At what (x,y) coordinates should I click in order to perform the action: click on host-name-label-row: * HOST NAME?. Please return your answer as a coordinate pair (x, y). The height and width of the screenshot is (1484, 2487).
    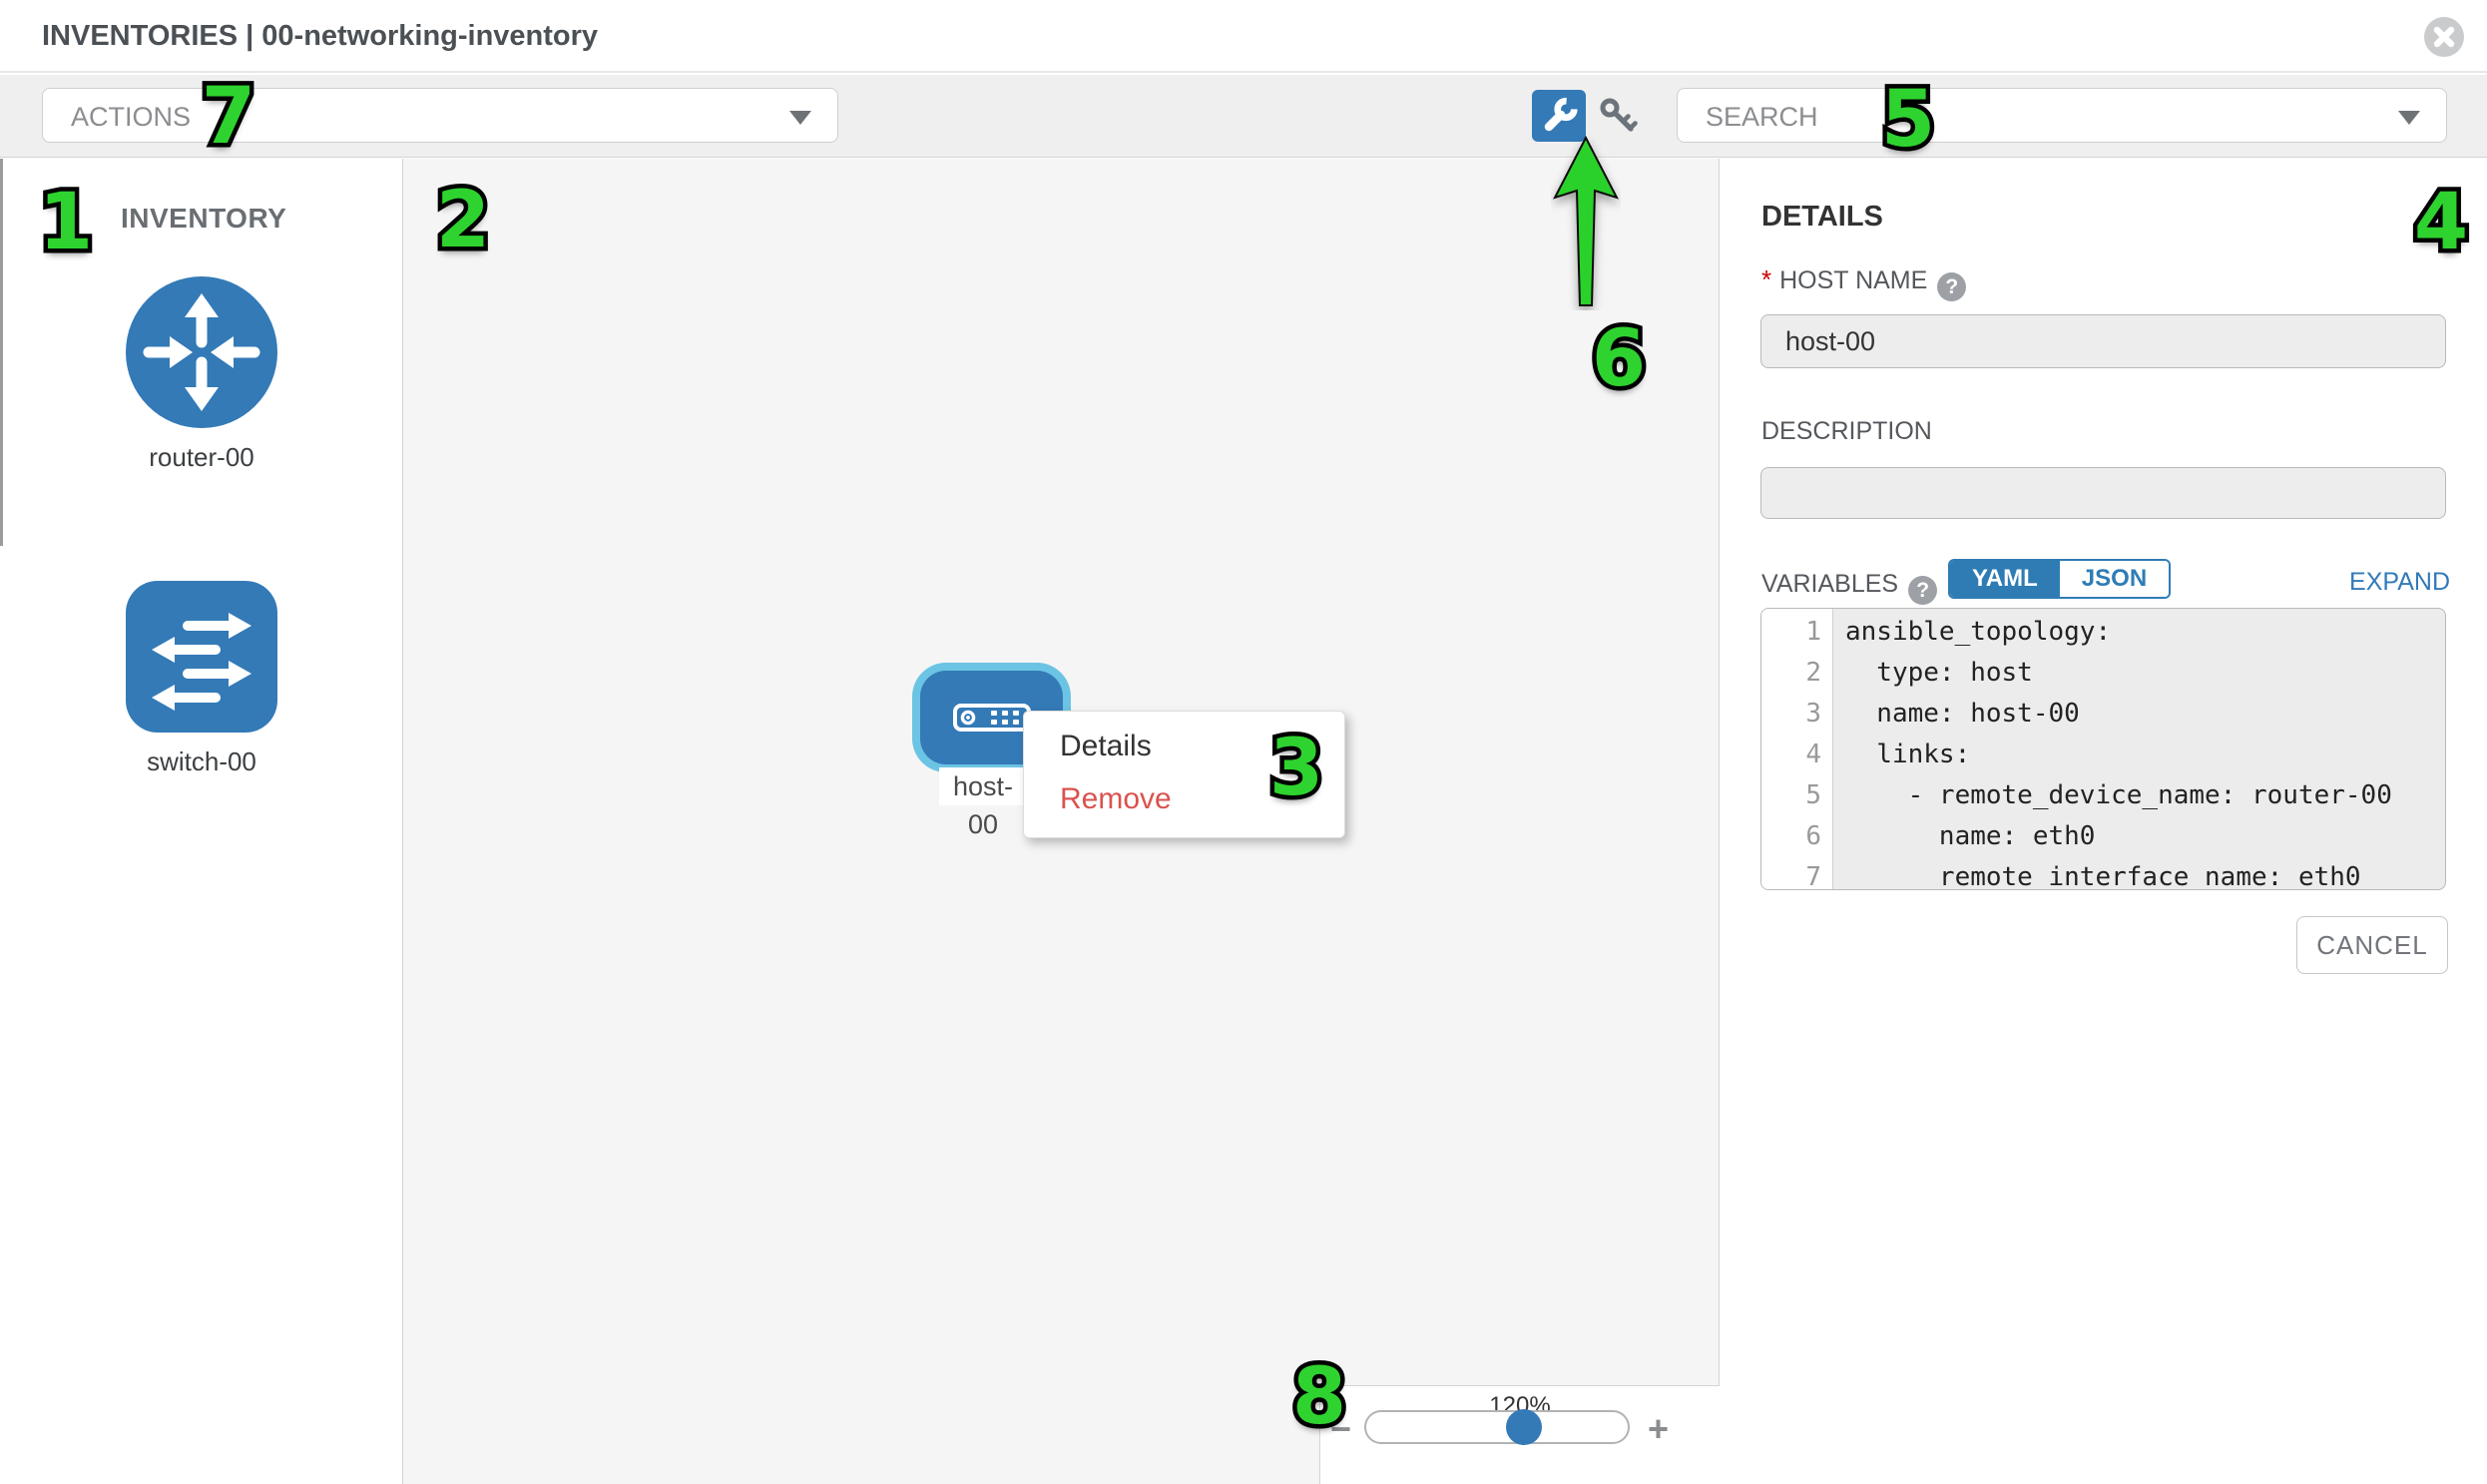
    Looking at the image, I should click on (1864, 282).